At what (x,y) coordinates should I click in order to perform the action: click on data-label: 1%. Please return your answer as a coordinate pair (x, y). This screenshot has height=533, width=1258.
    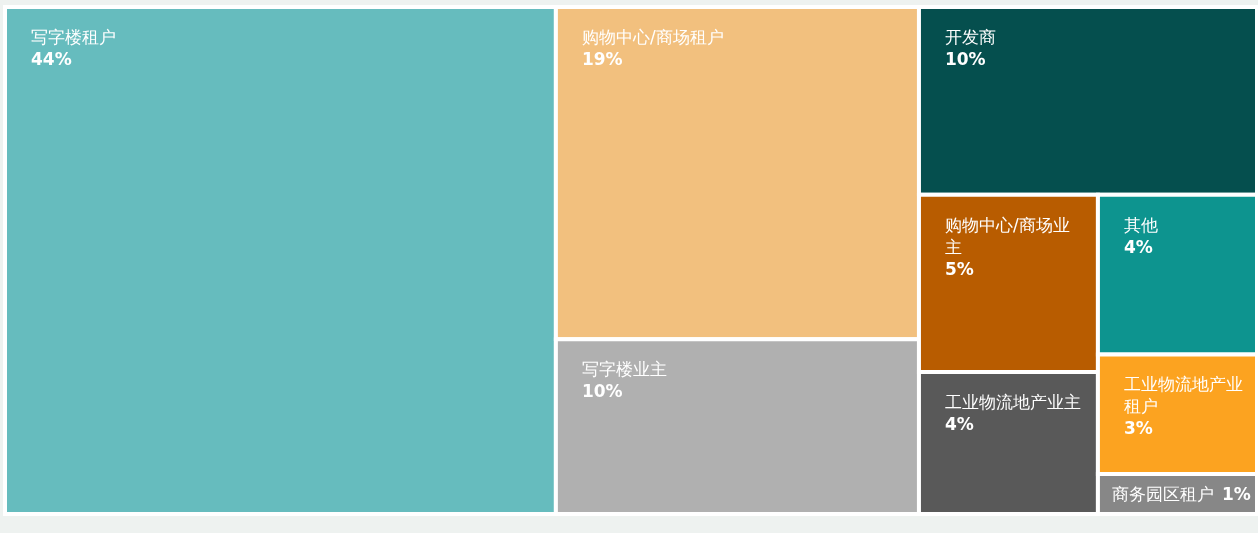
    Looking at the image, I should click on (1236, 494).